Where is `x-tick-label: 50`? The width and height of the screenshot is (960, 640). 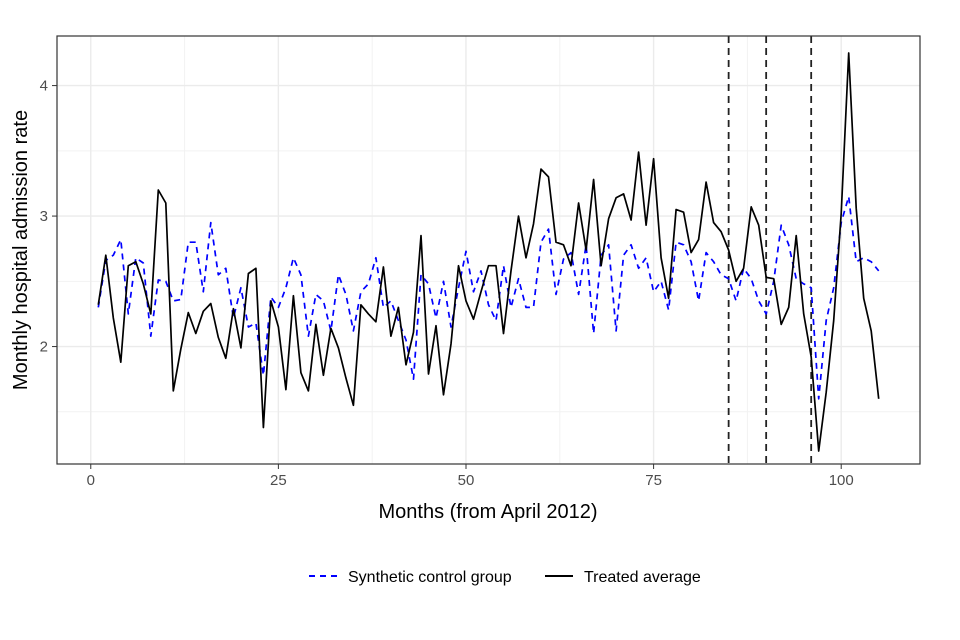
x-tick-label: 50 is located at coordinates (466, 480).